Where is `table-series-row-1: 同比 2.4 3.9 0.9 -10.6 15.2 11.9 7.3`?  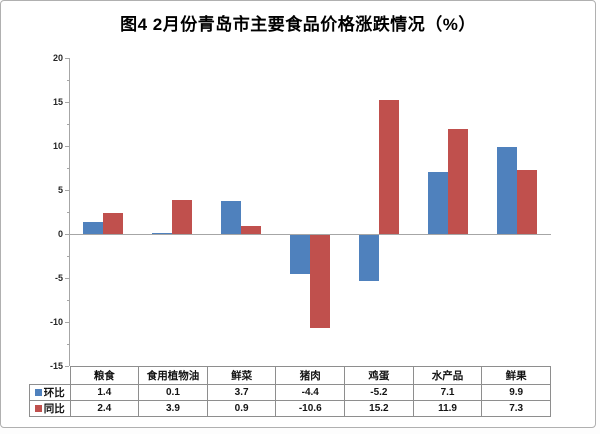
table-series-row-1: 同比 2.4 3.9 0.9 -10.6 15.2 11.9 7.3 is located at coordinates (290, 408).